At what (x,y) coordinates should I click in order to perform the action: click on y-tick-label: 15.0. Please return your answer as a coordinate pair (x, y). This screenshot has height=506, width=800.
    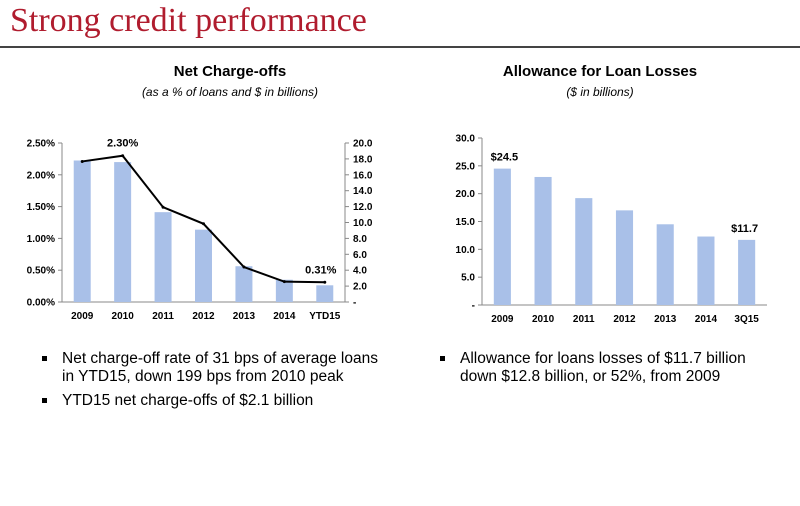
    Looking at the image, I should click on (466, 222).